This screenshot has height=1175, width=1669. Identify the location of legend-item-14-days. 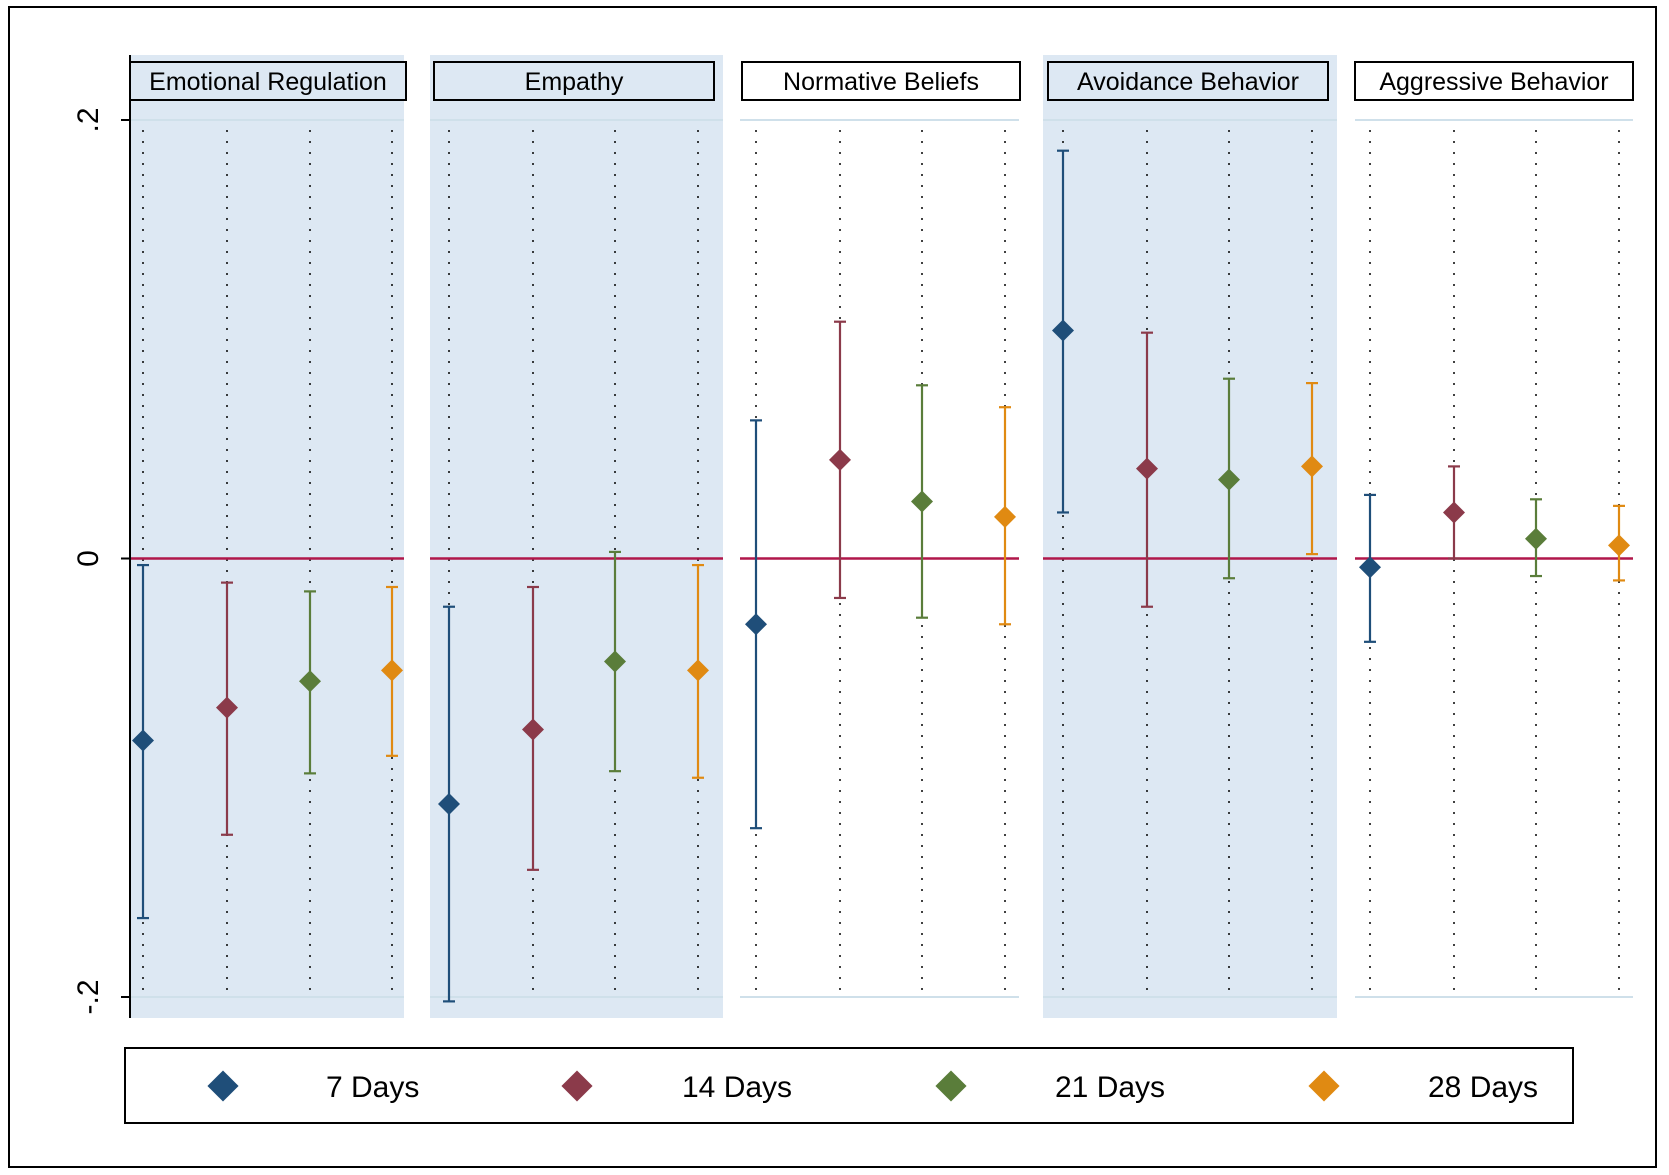
(577, 1085).